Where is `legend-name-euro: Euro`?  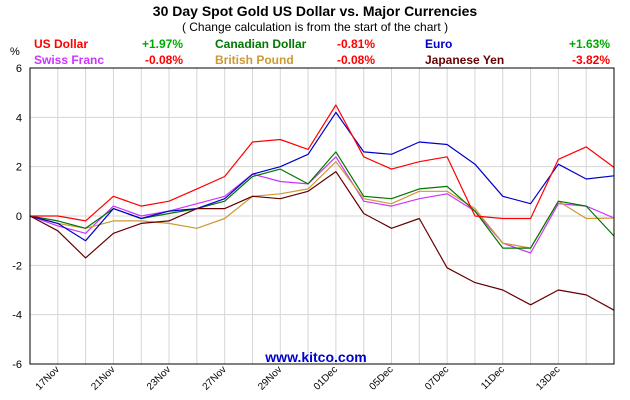 legend-name-euro: Euro is located at coordinates (438, 44).